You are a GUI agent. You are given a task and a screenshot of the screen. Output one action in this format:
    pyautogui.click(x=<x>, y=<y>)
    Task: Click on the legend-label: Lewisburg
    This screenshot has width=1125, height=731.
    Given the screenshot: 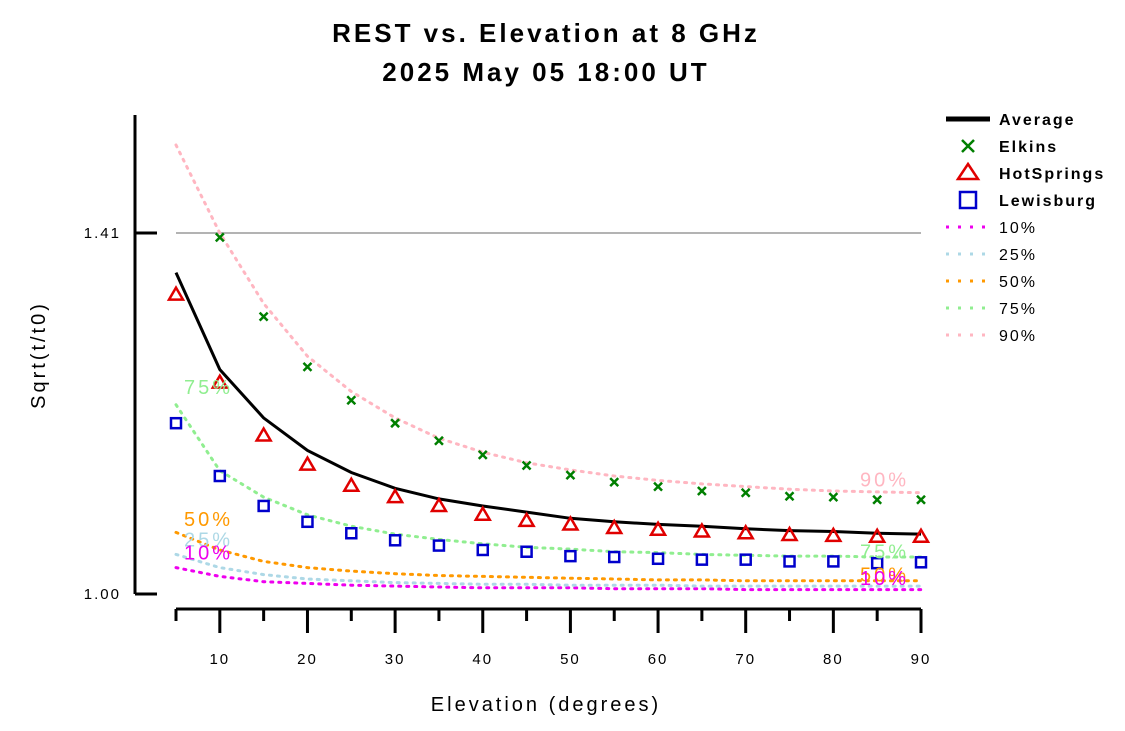 What is the action you would take?
    pyautogui.click(x=1048, y=201)
    